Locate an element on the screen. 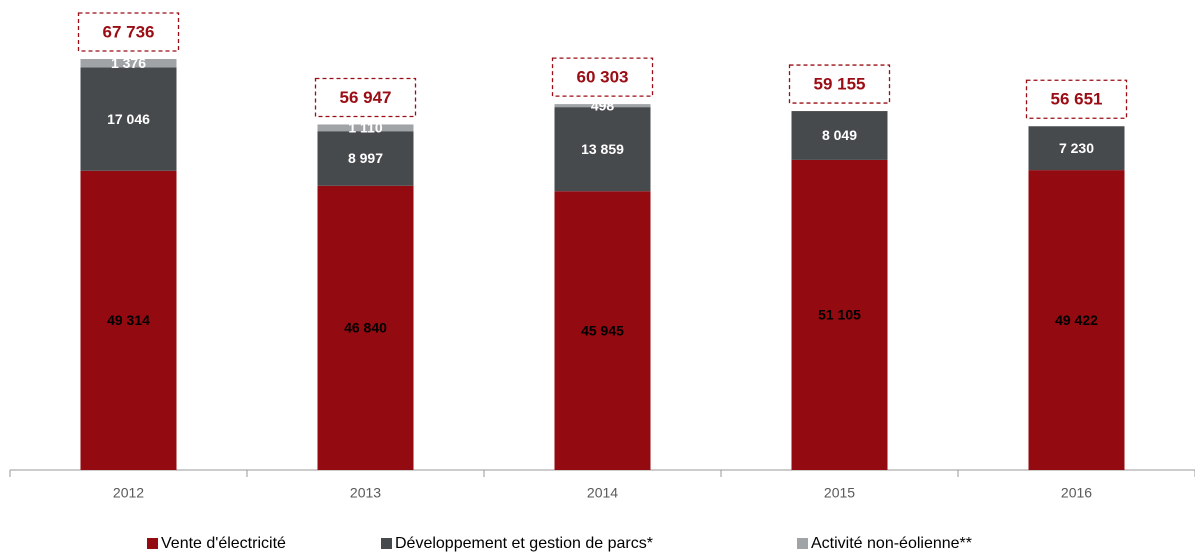 The image size is (1195, 556). value-label: 7 230 is located at coordinates (1076, 148).